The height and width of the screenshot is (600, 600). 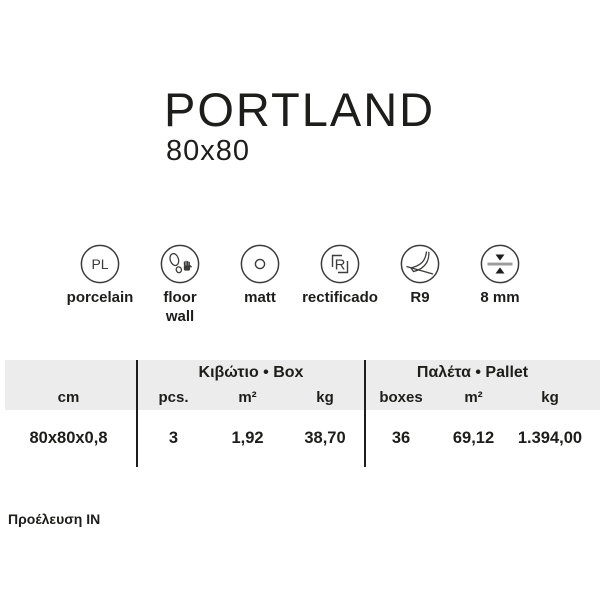 What do you see at coordinates (550, 397) in the screenshot?
I see `col-header-kg-pallet: kg` at bounding box center [550, 397].